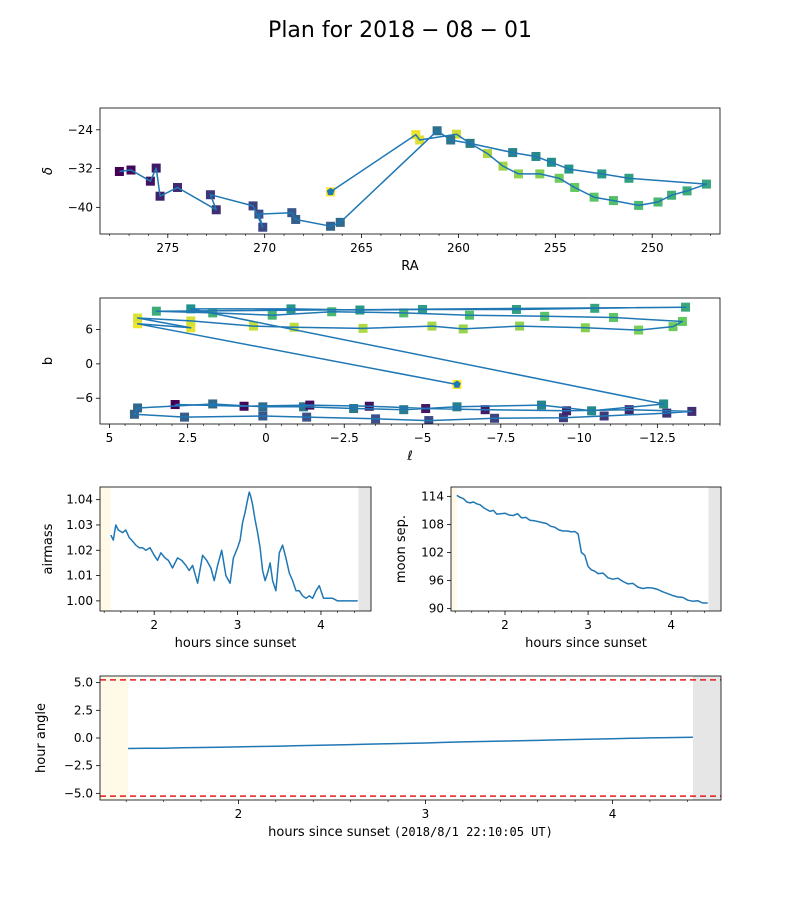 The width and height of the screenshot is (800, 900). What do you see at coordinates (80, 130) in the screenshot?
I see `radec-ytick-label-0: −24` at bounding box center [80, 130].